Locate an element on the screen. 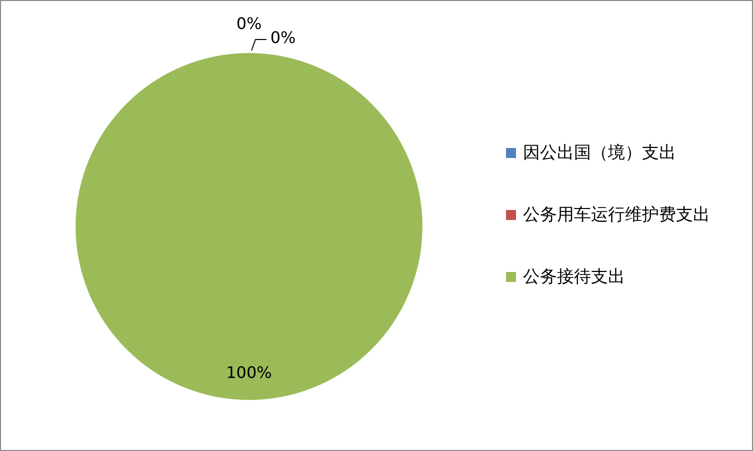  legend-label: 公务用车运行维护费支出 is located at coordinates (616, 215).